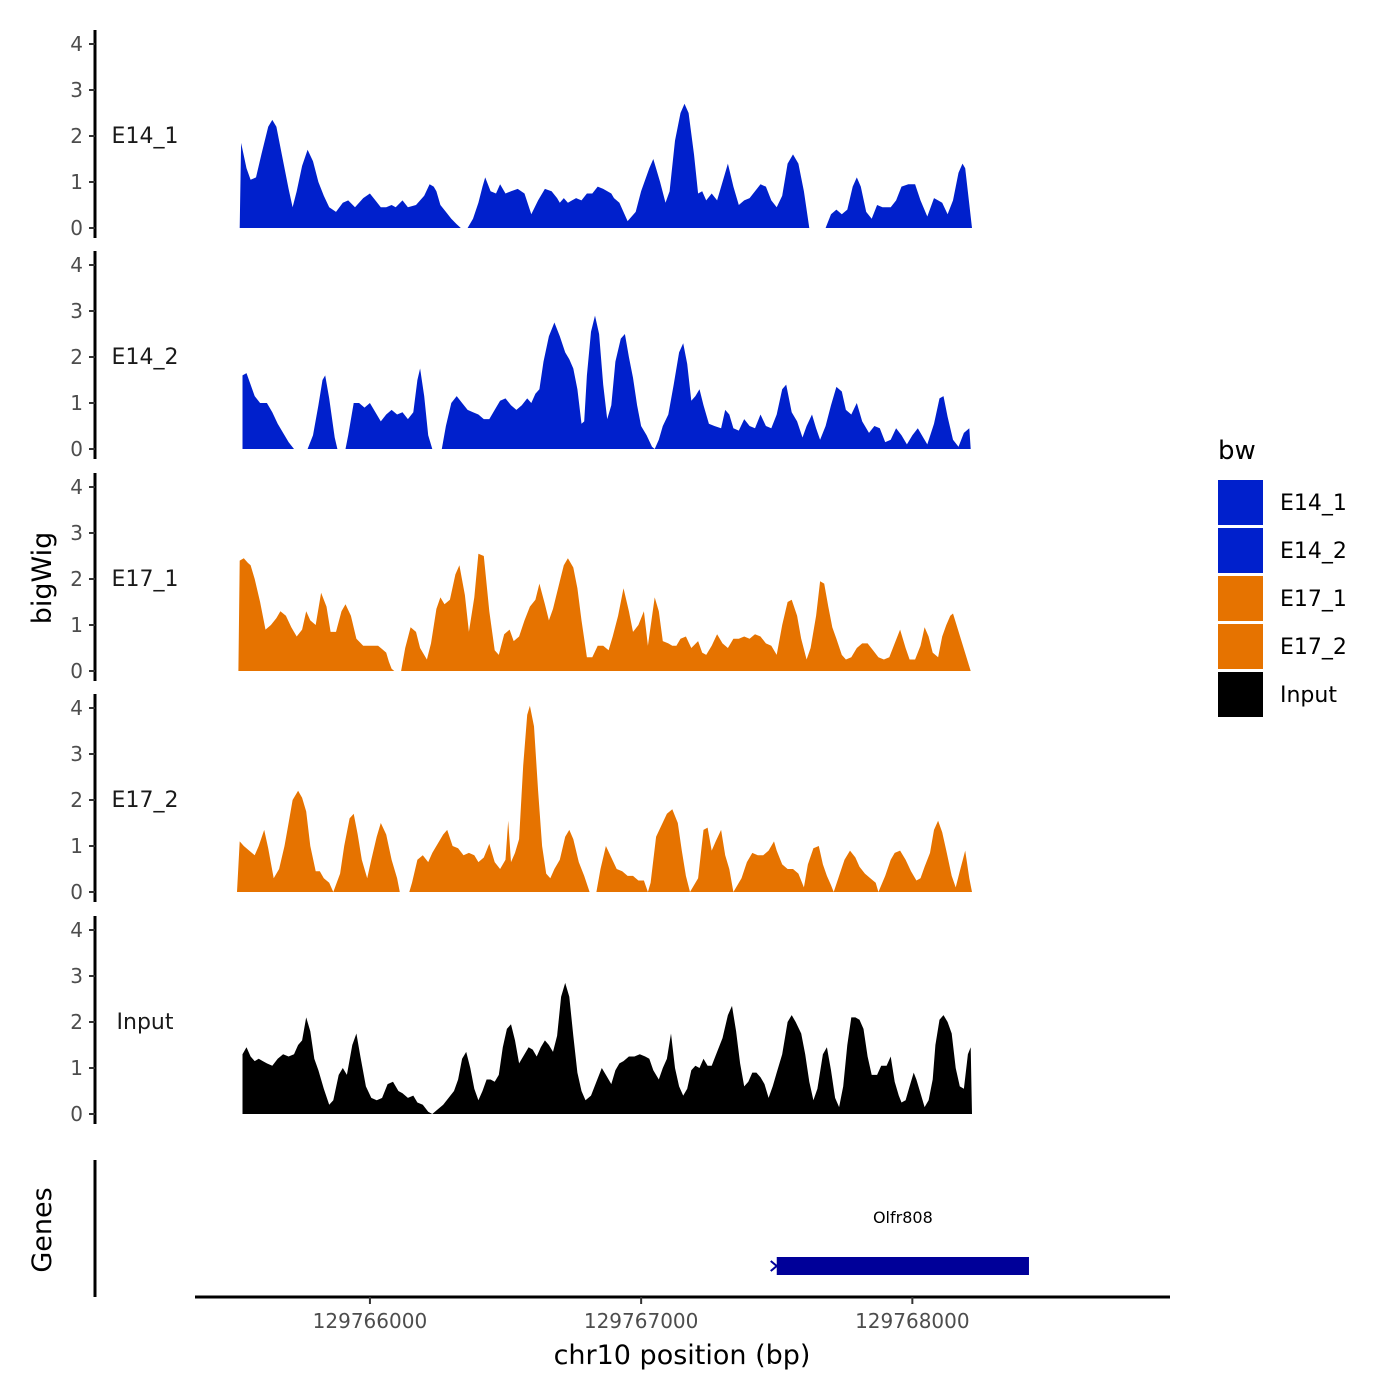 The height and width of the screenshot is (1400, 1400). What do you see at coordinates (902, 1266) in the screenshot?
I see `gene-body` at bounding box center [902, 1266].